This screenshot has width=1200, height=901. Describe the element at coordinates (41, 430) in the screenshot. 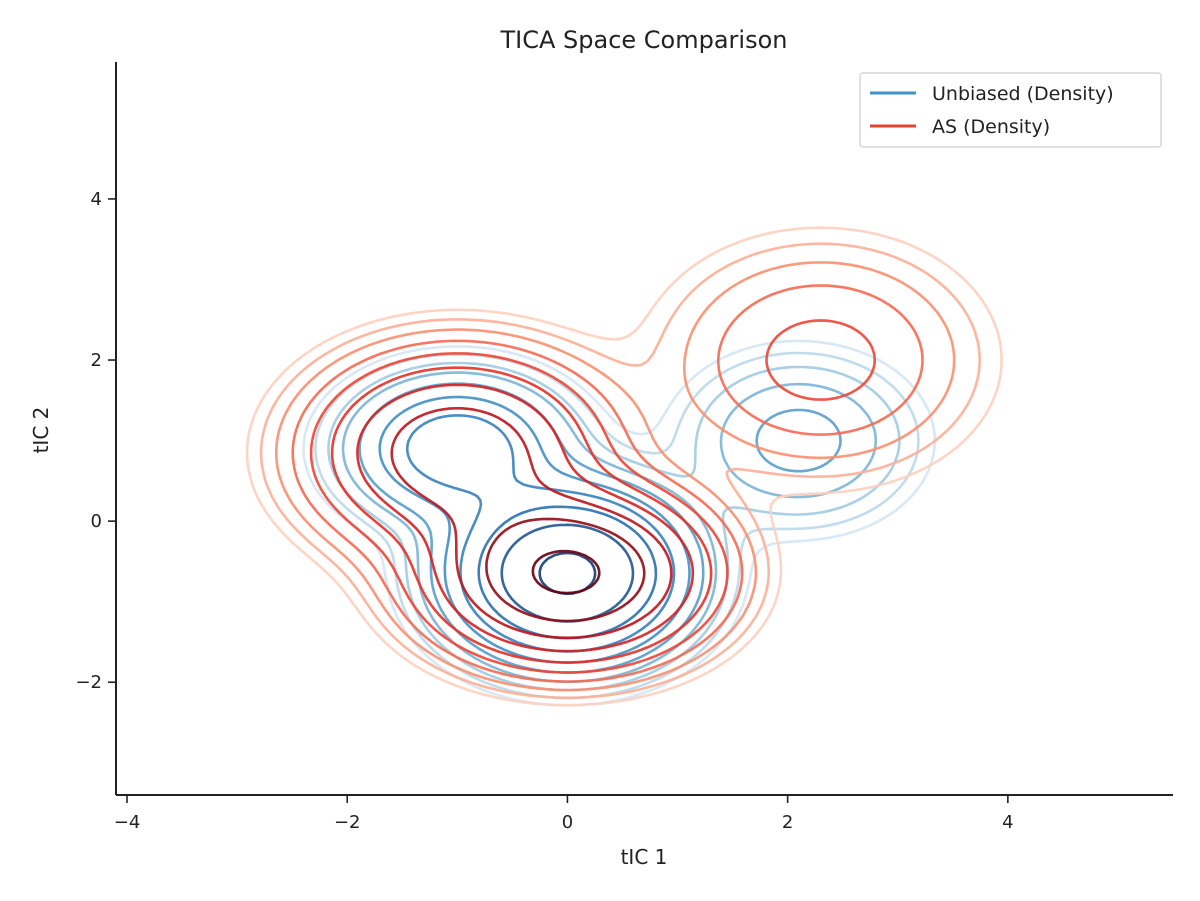

I see `y-axis-title: tIC 2` at that location.